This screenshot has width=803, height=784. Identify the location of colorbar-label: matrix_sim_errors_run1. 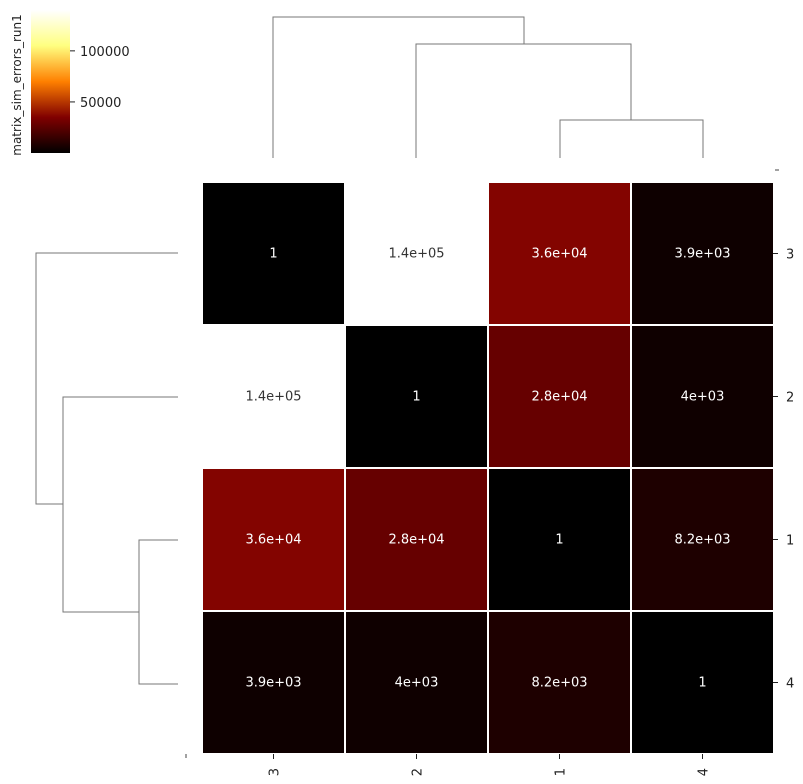
(17, 84).